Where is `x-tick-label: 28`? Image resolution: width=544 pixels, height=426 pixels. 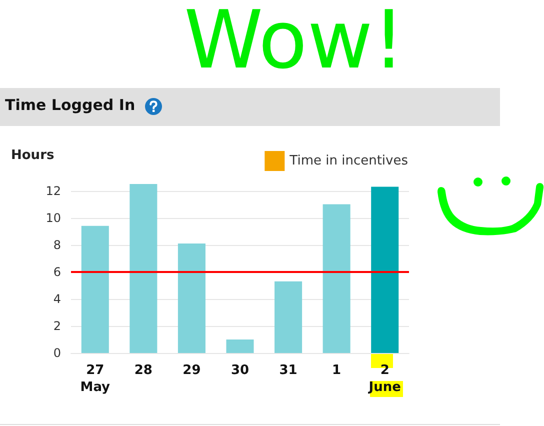
x-tick-label: 28 is located at coordinates (143, 370).